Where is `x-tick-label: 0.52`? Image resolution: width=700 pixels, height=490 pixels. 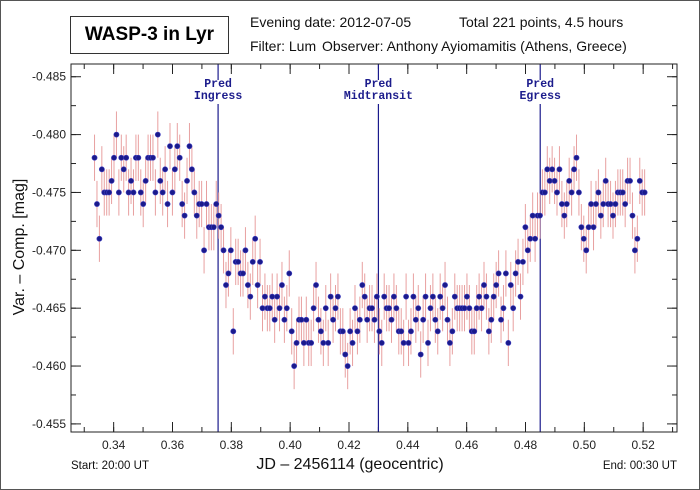
x-tick-label: 0.52 is located at coordinates (643, 445).